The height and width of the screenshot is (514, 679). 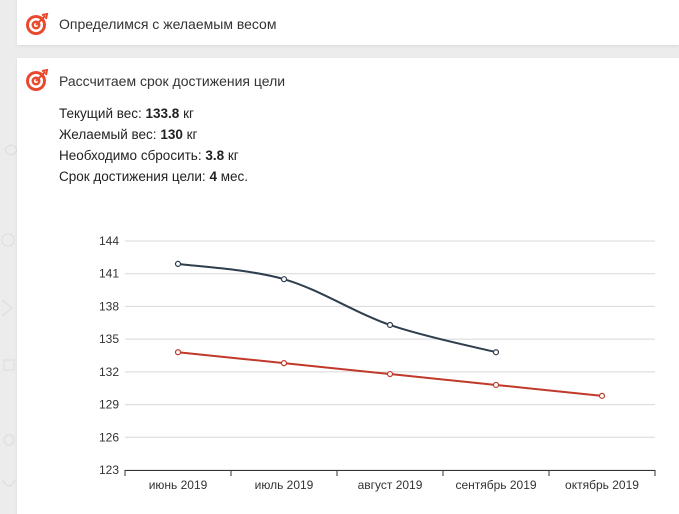 I want to click on desired-weight: Желаемый вес: 130 кг, so click(x=128, y=134).